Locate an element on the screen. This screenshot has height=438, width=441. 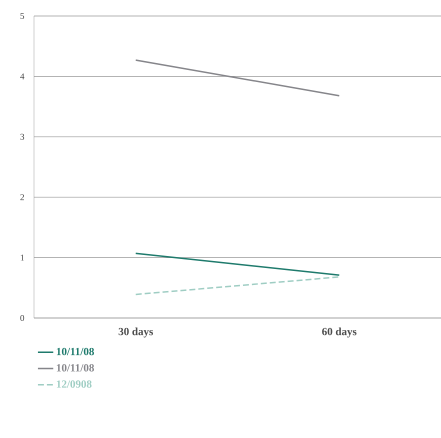
y-tick-label: 2 is located at coordinates (22, 197).